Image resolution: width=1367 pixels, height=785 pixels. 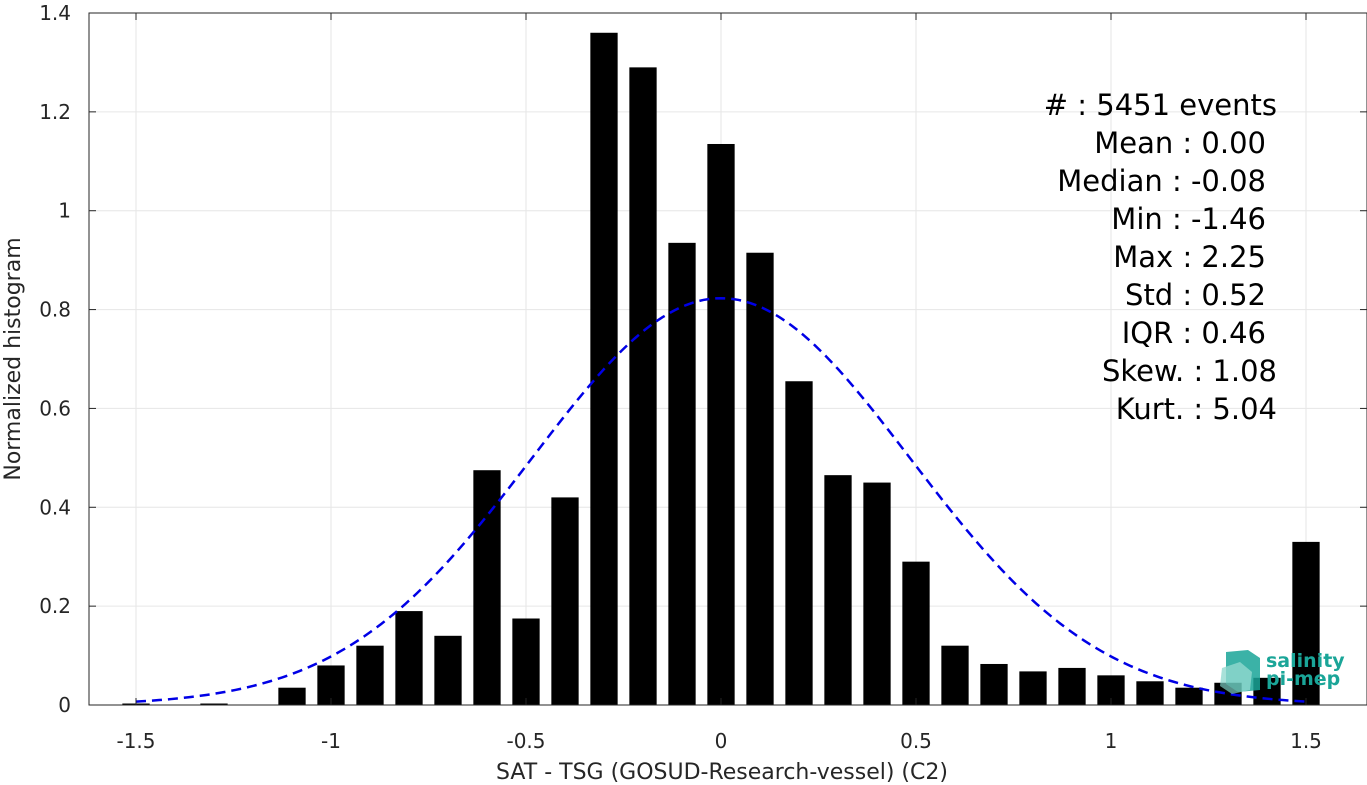 I want to click on y-tick-label-4: 0.8, so click(x=55, y=310).